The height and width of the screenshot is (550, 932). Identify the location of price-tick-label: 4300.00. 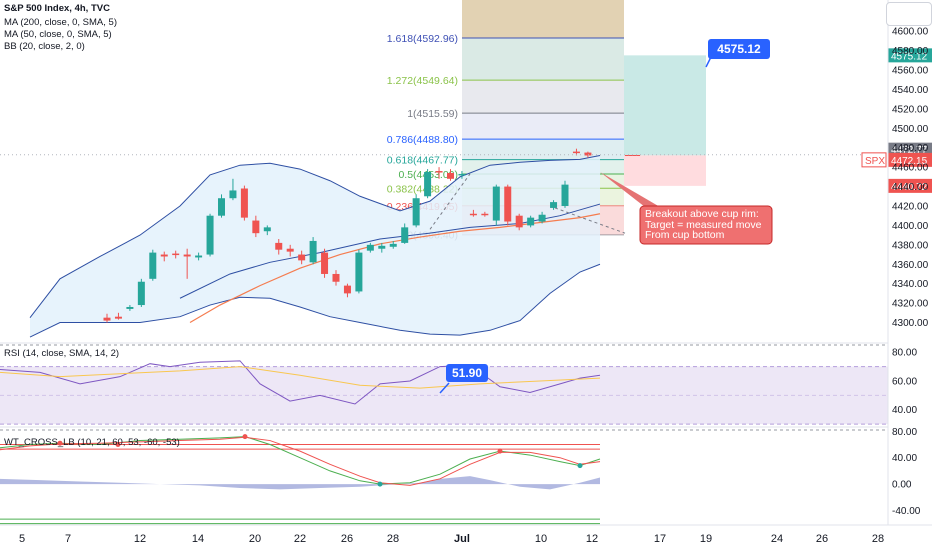
(910, 323).